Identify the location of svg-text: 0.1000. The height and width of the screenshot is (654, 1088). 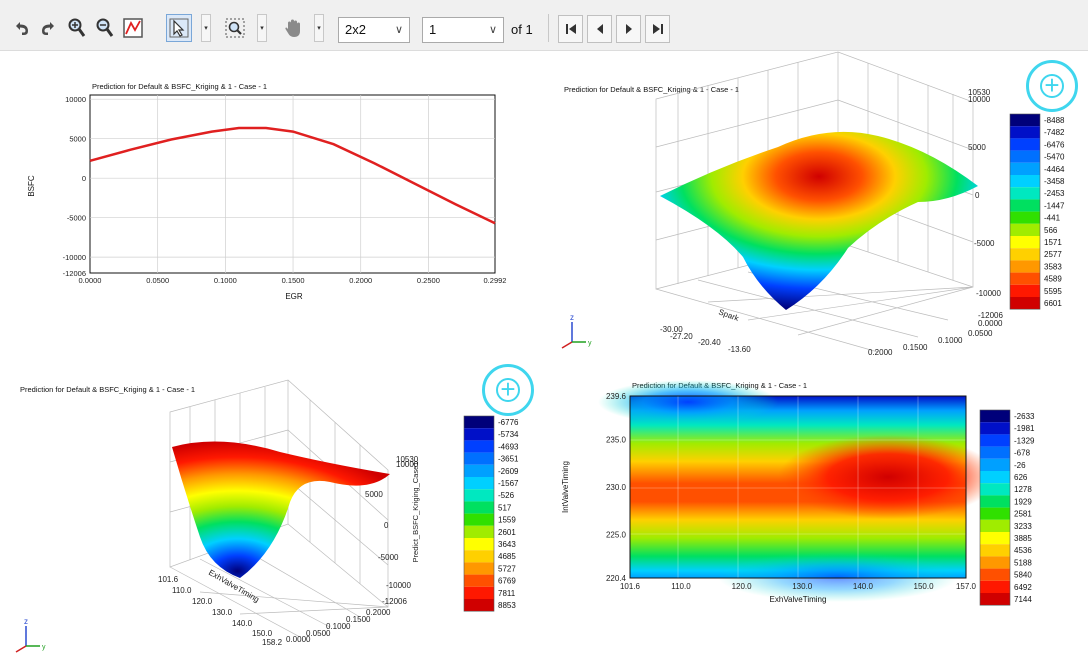
(338, 626).